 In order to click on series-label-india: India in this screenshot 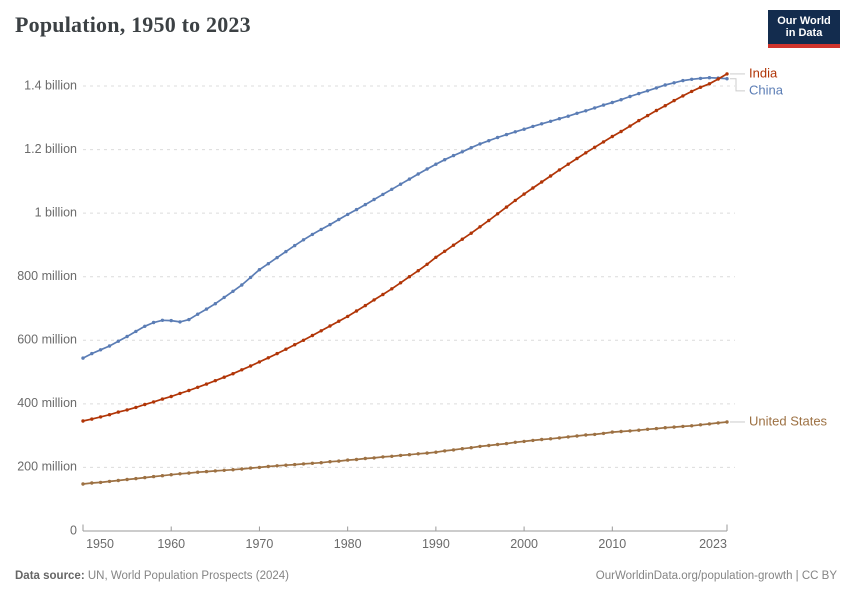, I will do `click(763, 72)`.